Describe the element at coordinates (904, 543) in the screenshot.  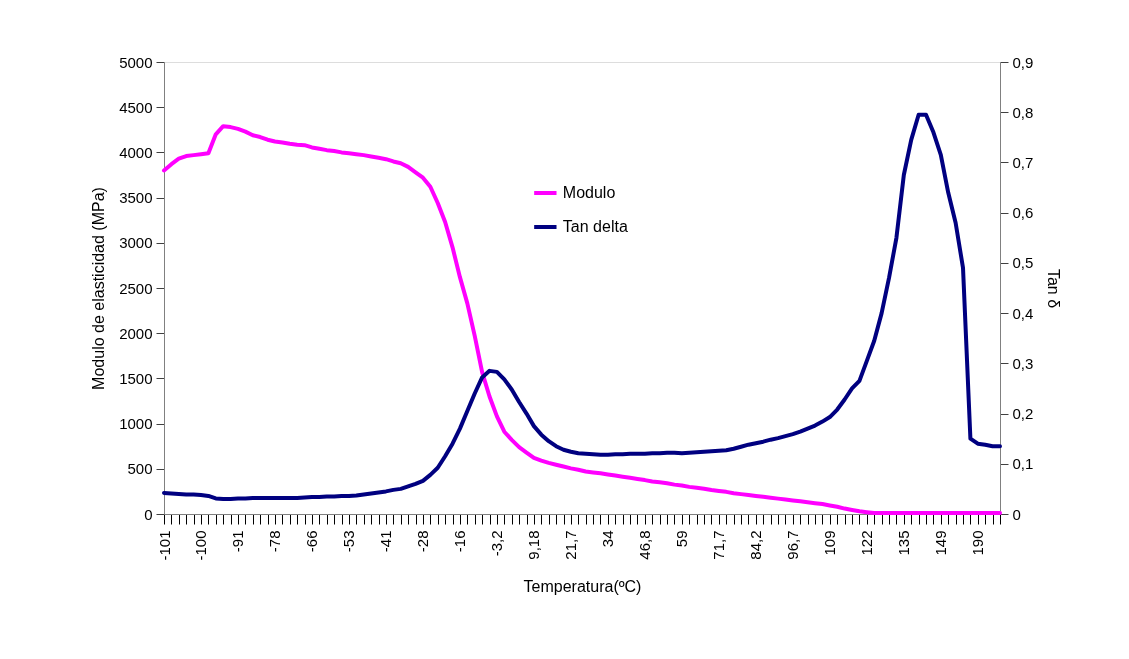
I see `x-tick-label: 135` at that location.